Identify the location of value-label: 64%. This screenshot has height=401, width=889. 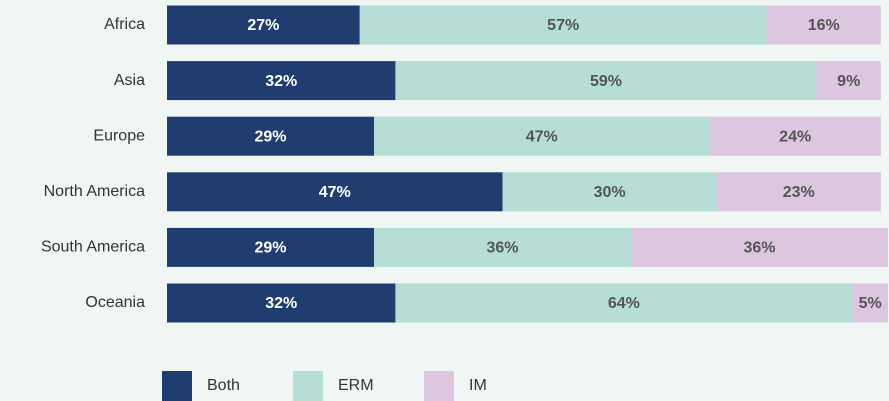
(624, 303).